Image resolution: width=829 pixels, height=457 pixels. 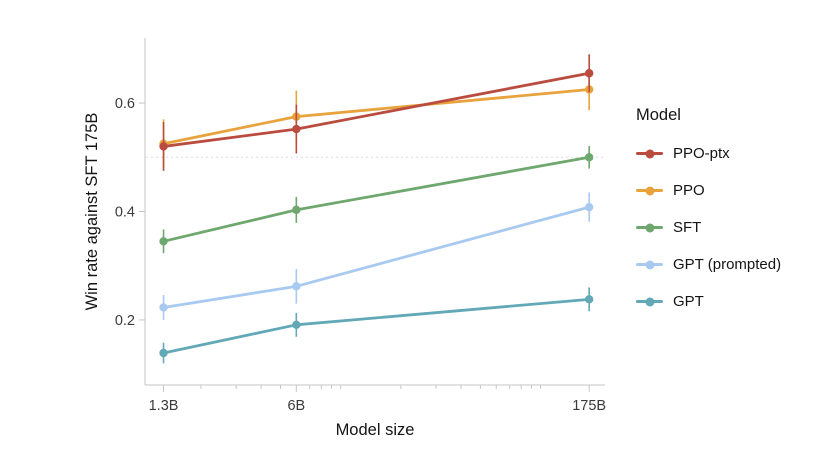 I want to click on legend-label: PPO-ptx, so click(x=701, y=153).